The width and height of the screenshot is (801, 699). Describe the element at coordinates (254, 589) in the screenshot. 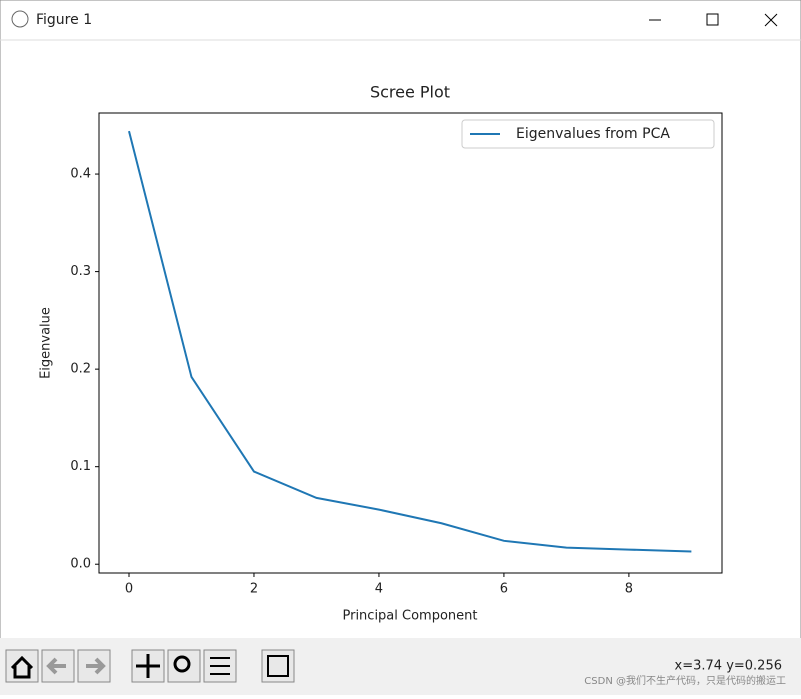

I see `x-tick-label: 2` at that location.